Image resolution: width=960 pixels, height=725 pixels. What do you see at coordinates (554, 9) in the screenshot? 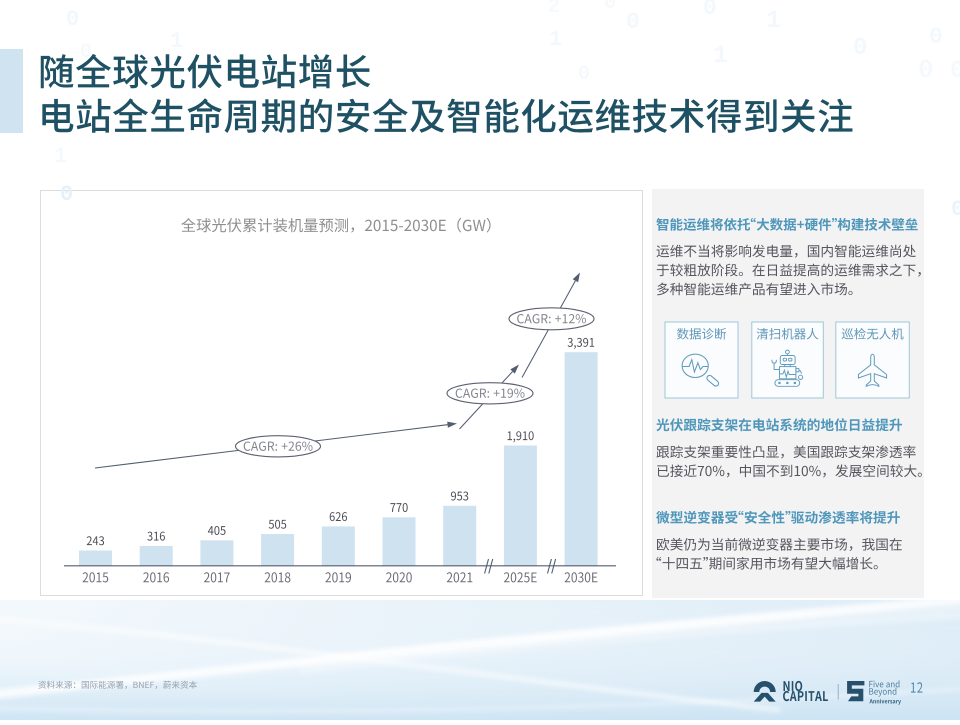
I see `svg-text: 2` at bounding box center [554, 9].